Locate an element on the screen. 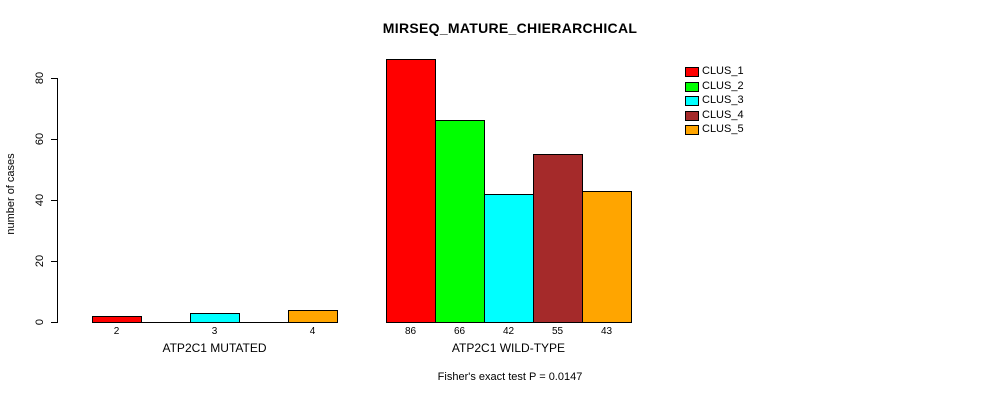  group-label: ATP2C1 WILD-TYPE is located at coordinates (508, 348).